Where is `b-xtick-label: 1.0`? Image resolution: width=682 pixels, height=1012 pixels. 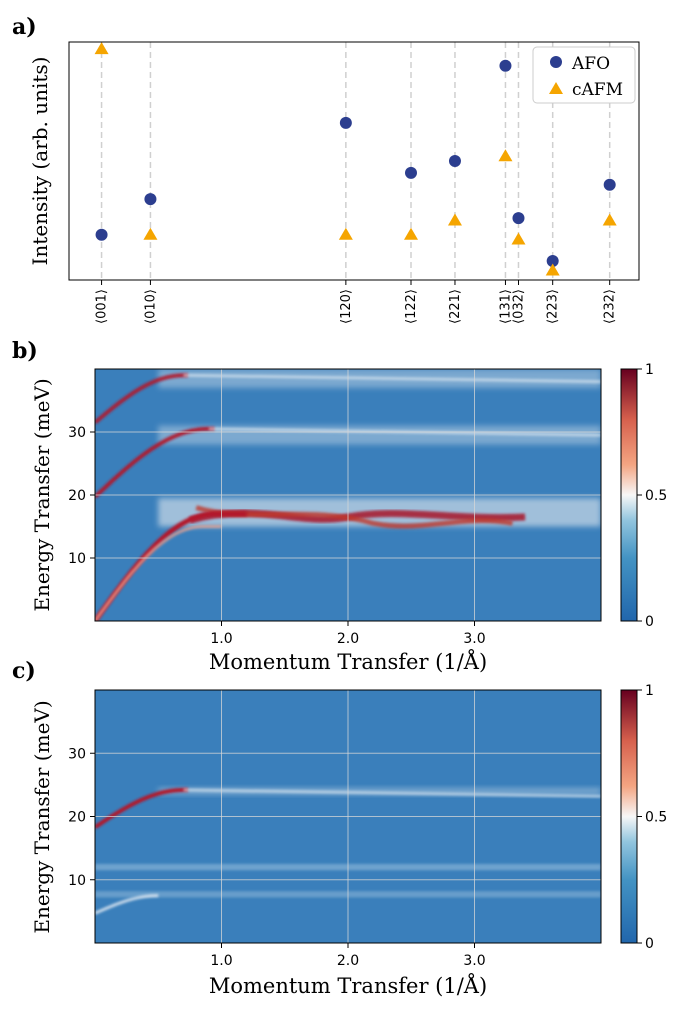
b-xtick-label: 1.0 is located at coordinates (221, 639).